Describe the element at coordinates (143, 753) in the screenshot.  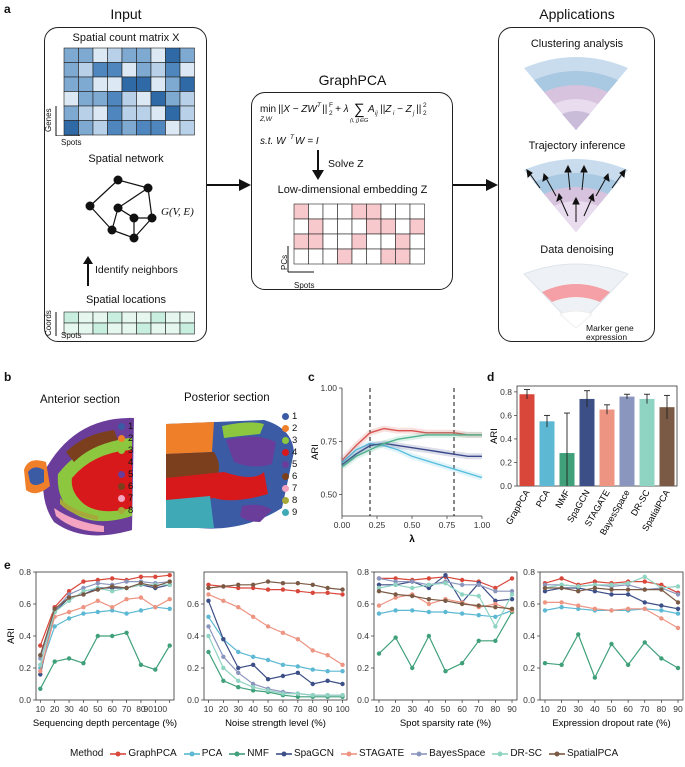
I see `method-legend-item: GraphPCA` at that location.